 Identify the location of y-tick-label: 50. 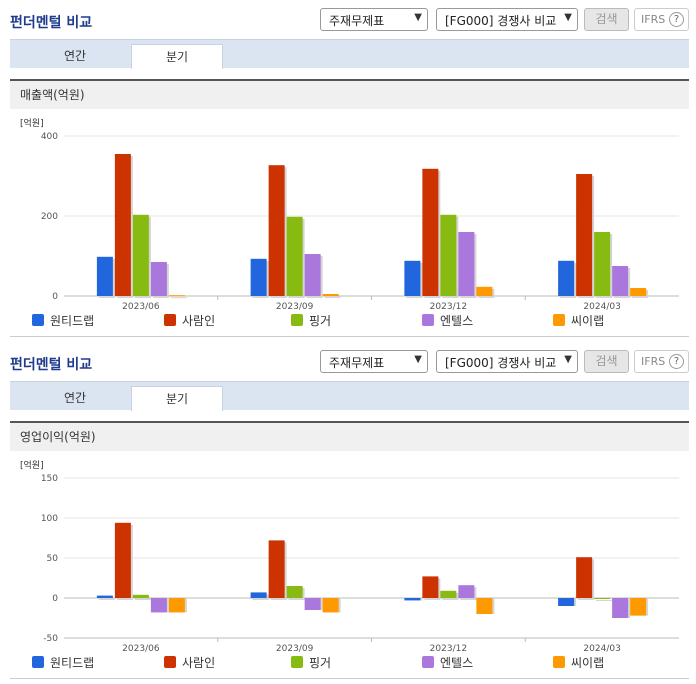
(53, 559).